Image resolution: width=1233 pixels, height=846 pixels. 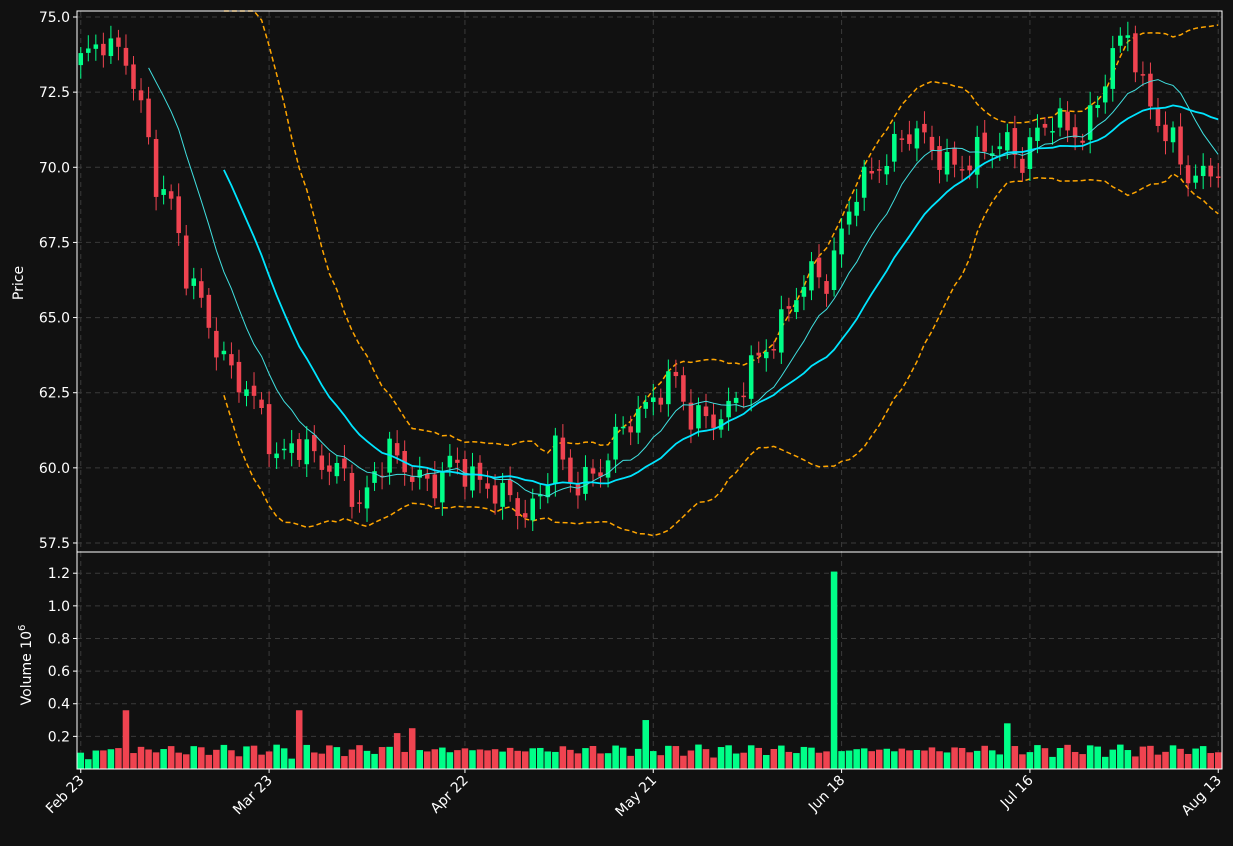 What do you see at coordinates (54, 18) in the screenshot?
I see `price-tick-label: 75.0` at bounding box center [54, 18].